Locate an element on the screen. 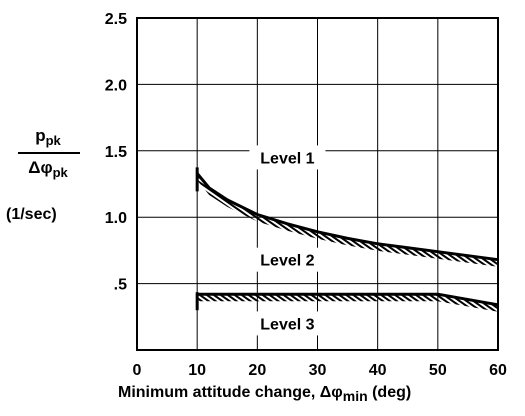  y-axis-label-denominator: Δφpk is located at coordinates (48, 169).